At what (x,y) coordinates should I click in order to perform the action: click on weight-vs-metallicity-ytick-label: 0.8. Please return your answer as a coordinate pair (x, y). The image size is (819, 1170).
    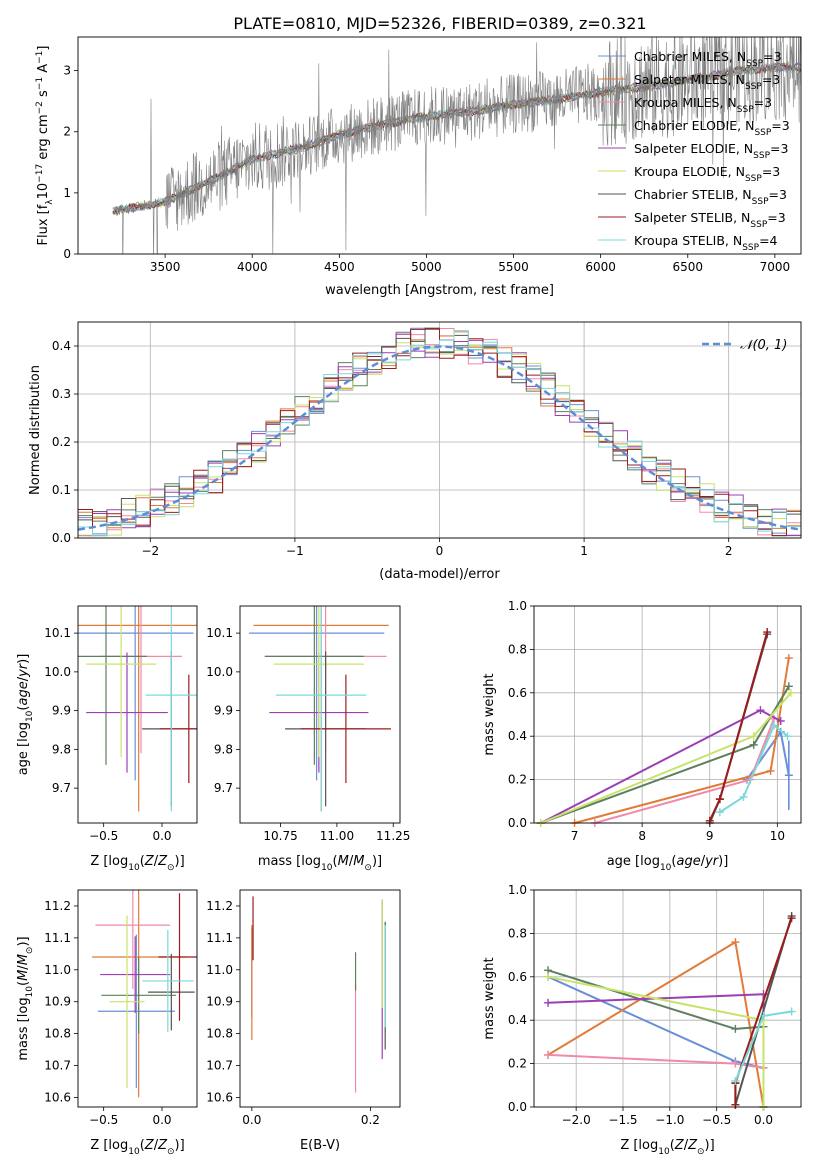
    Looking at the image, I should click on (517, 933).